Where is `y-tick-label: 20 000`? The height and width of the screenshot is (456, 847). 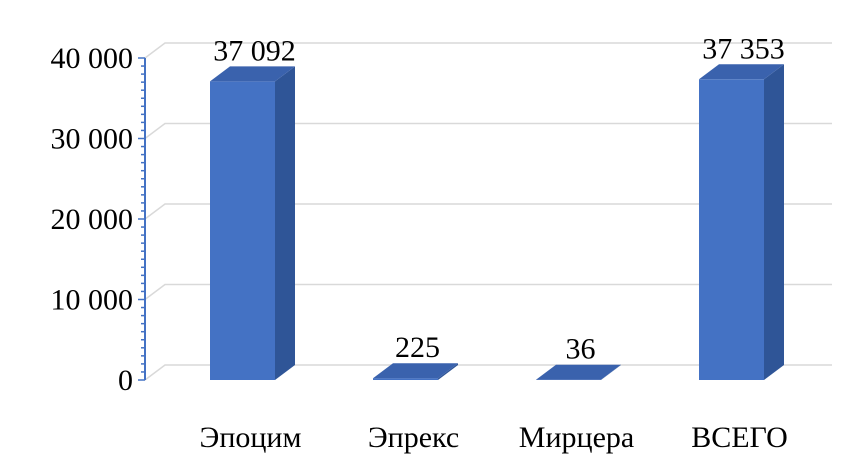
y-tick-label: 20 000 is located at coordinates (92, 219).